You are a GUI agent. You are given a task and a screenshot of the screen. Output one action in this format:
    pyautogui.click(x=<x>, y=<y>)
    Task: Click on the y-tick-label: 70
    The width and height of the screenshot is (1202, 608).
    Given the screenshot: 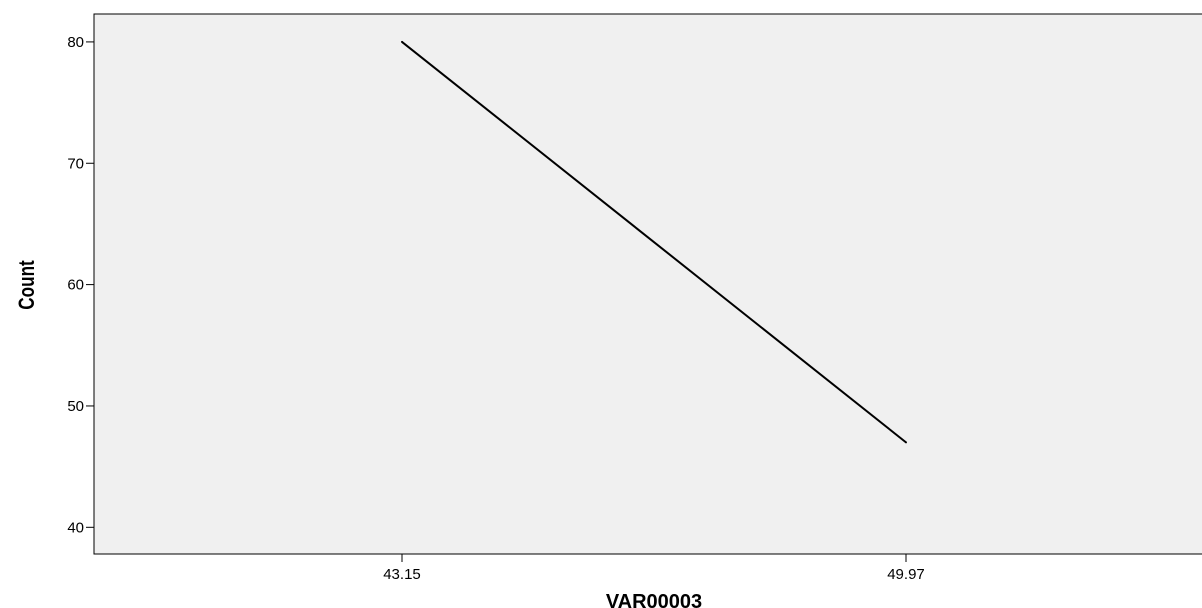 What is the action you would take?
    pyautogui.click(x=75, y=163)
    